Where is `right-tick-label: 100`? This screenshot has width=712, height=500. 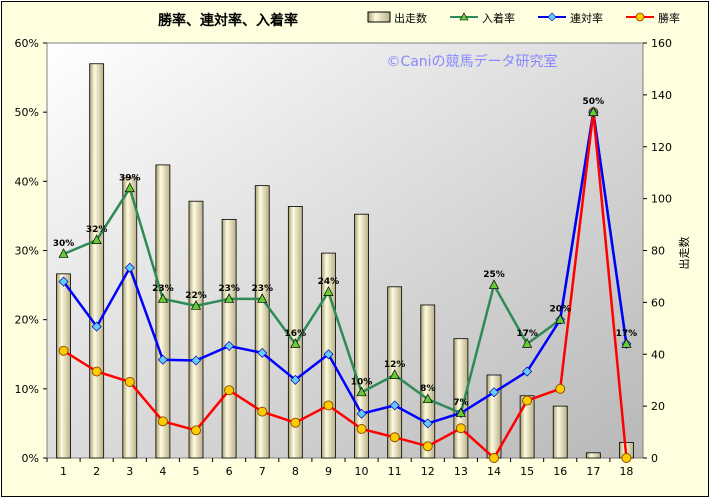
right-tick-label: 100 is located at coordinates (661, 199).